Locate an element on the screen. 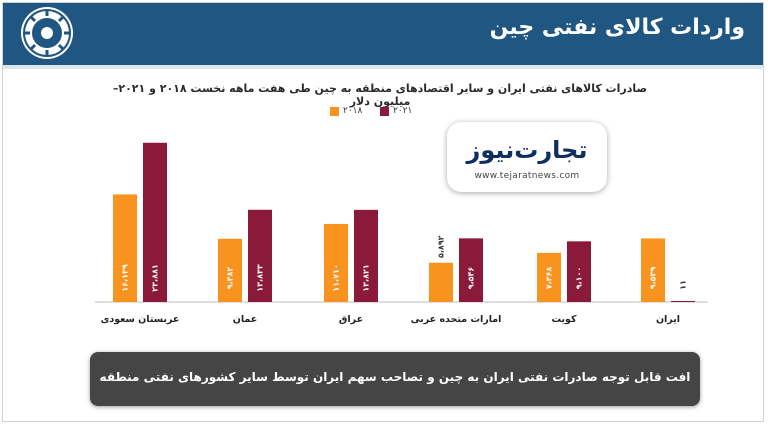 The image size is (768, 426). logo is located at coordinates (47, 33).